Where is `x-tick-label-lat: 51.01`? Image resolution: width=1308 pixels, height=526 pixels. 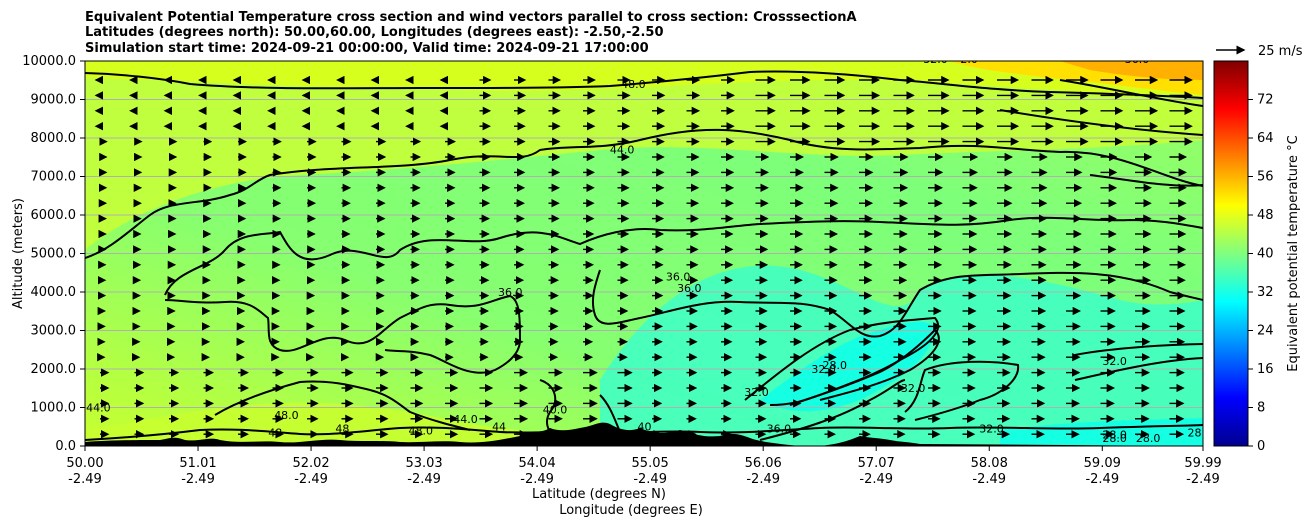 x-tick-label-lat: 51.01 is located at coordinates (197, 463).